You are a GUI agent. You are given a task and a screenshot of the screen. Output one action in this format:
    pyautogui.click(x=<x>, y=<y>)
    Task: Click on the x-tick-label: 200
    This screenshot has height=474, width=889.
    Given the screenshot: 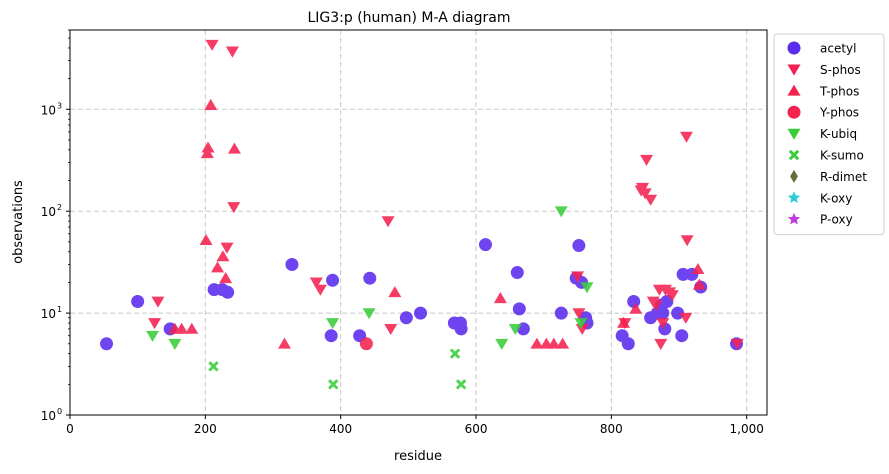 What is the action you would take?
    pyautogui.click(x=205, y=429)
    